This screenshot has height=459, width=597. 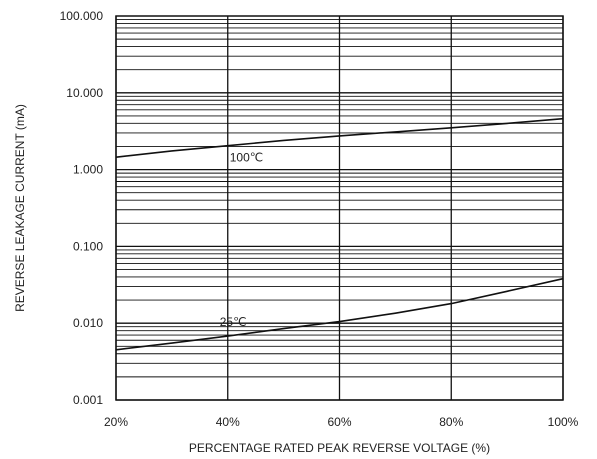 What do you see at coordinates (116, 422) in the screenshot?
I see `x-tick-label: 20%` at bounding box center [116, 422].